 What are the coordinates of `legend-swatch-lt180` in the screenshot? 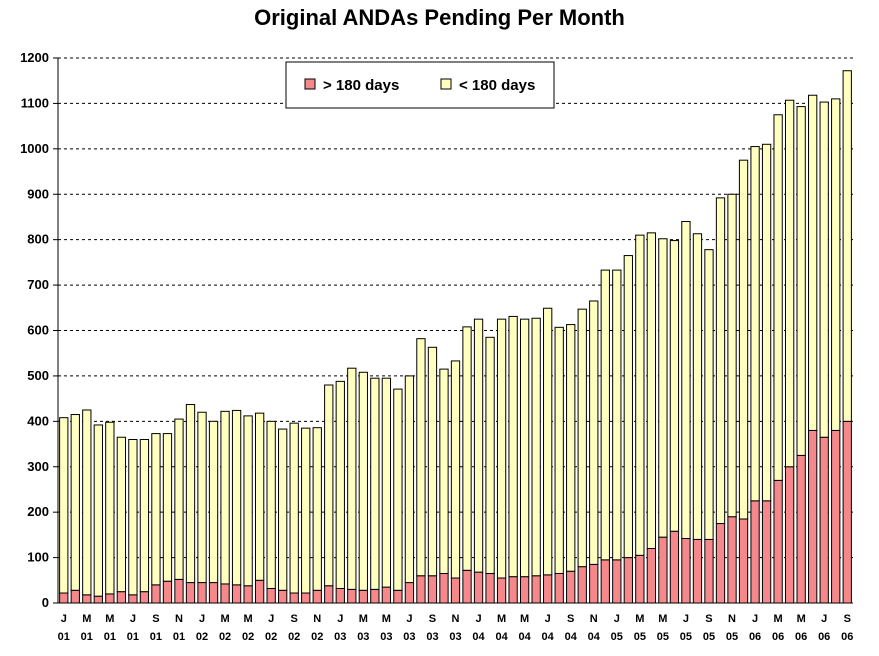 It's located at (446, 84).